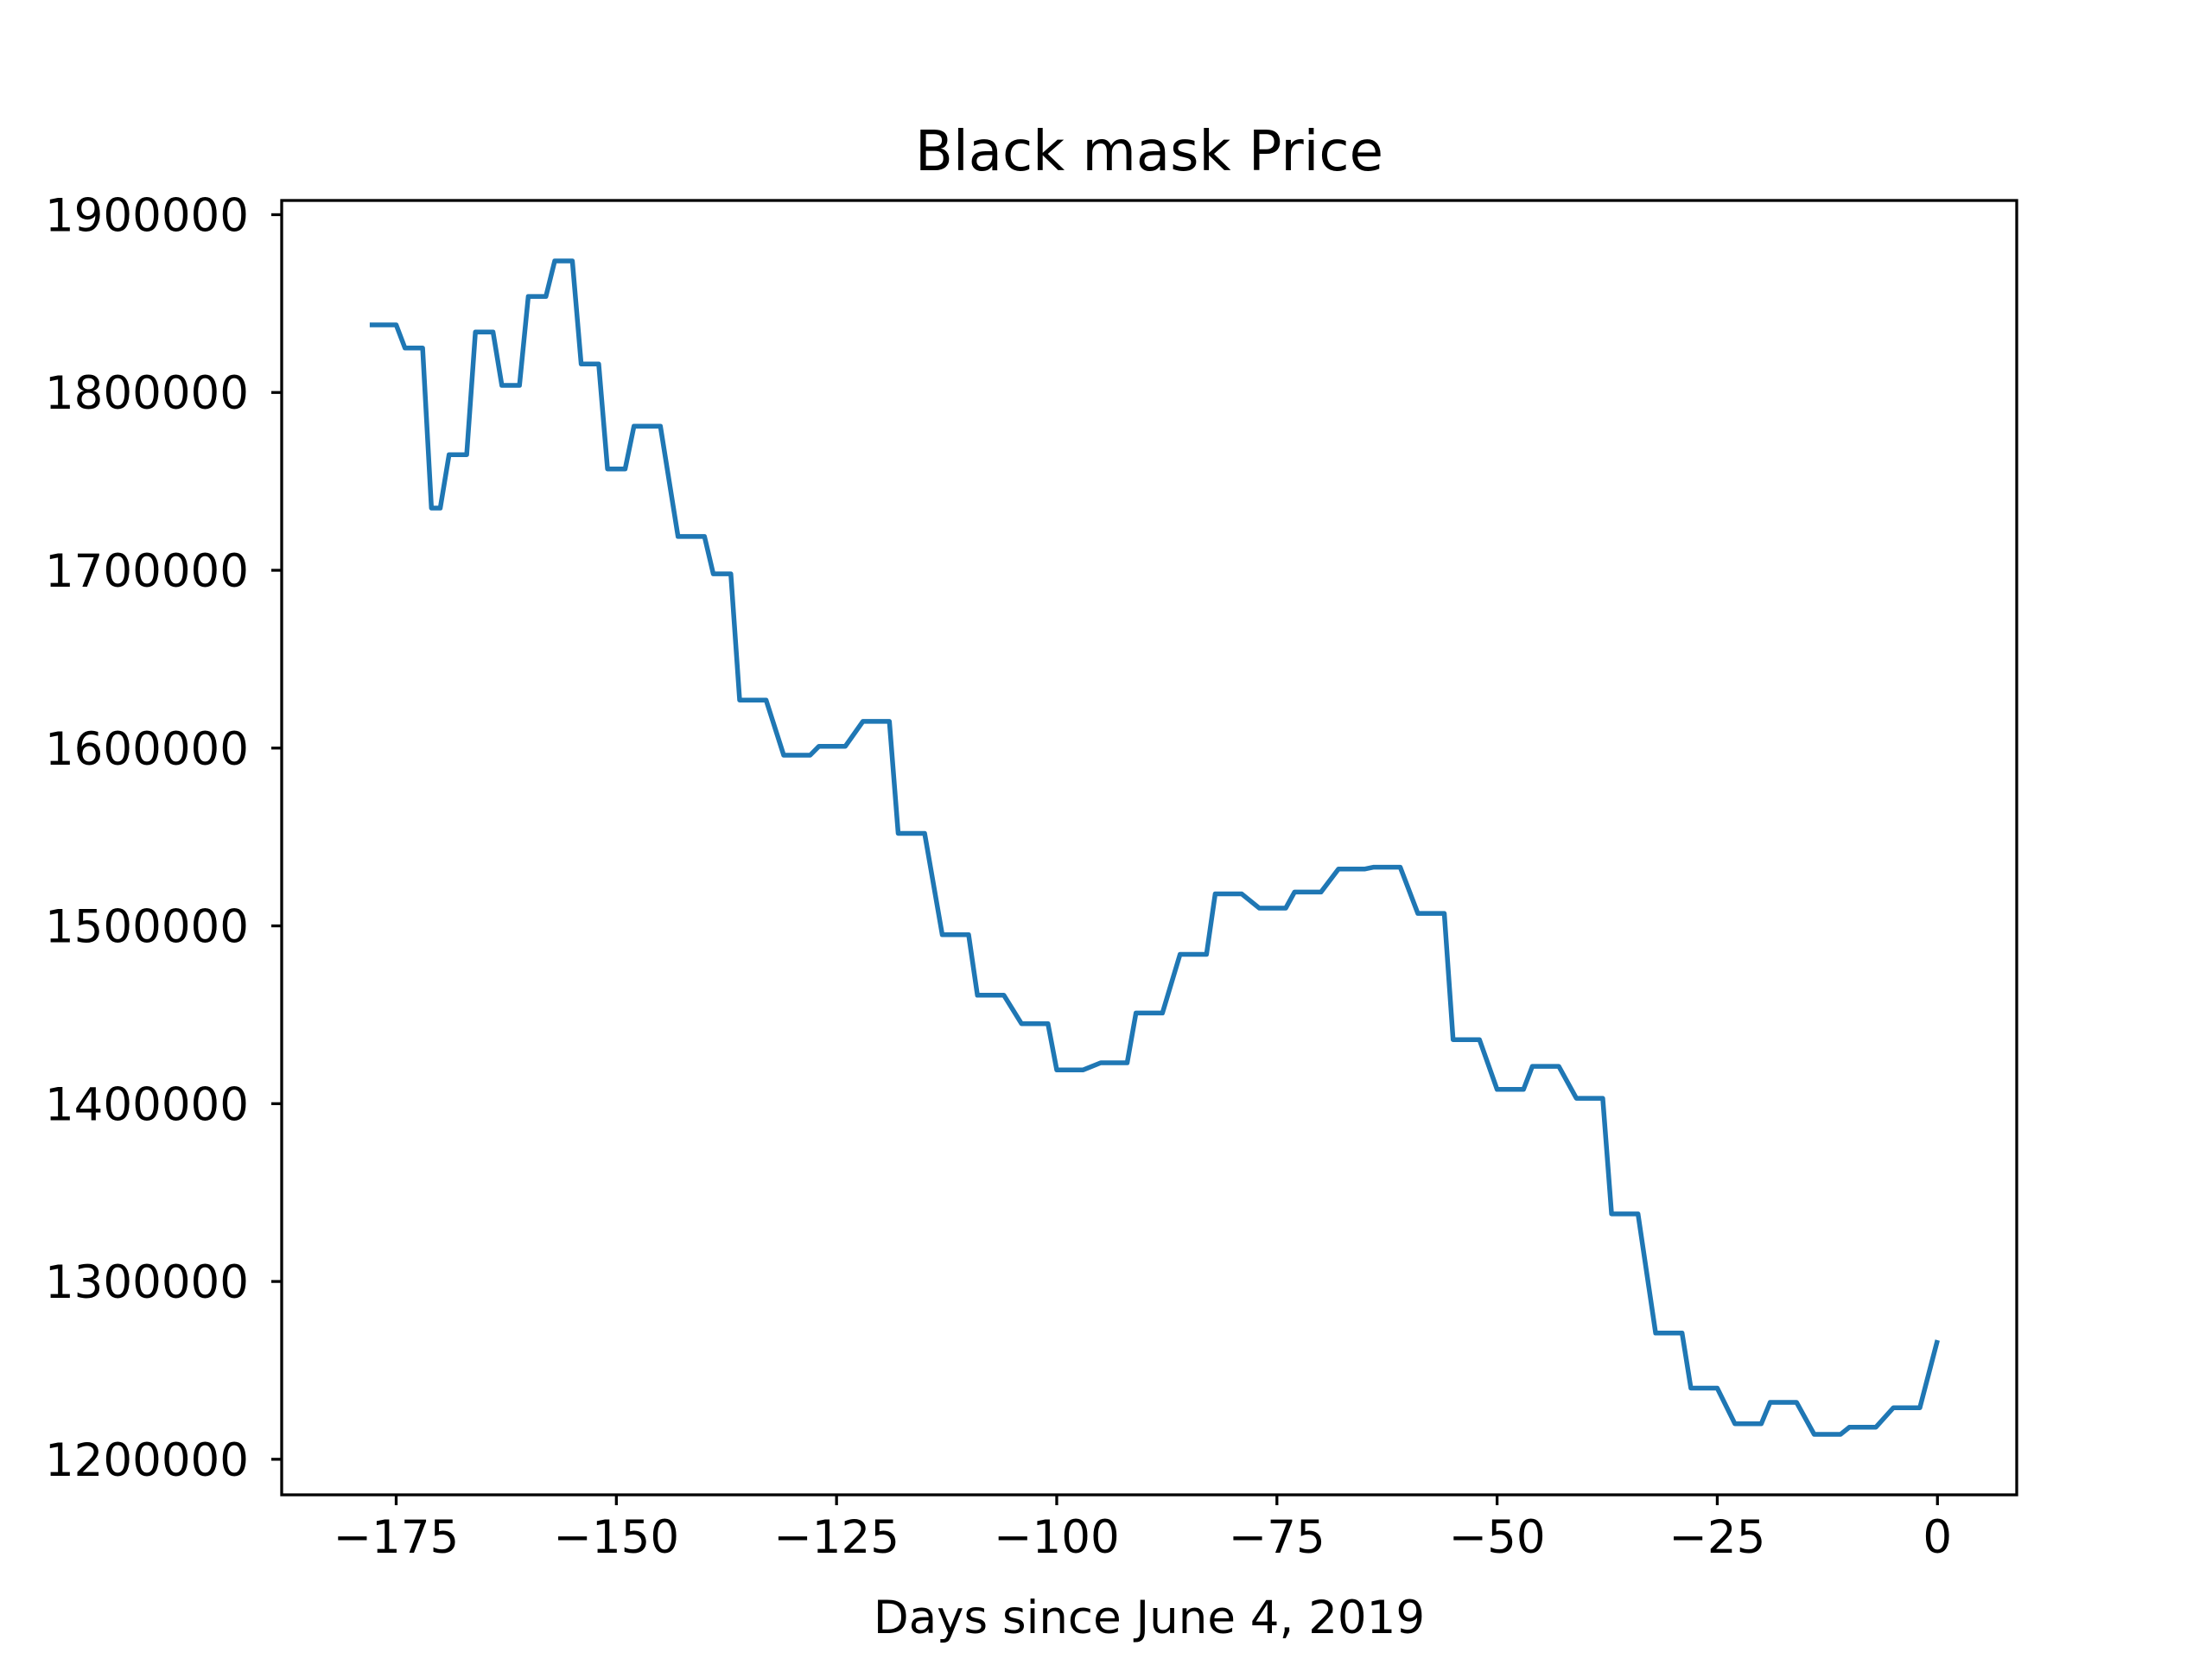 This screenshot has height=1659, width=2212. I want to click on x-tick-label: 0, so click(1937, 1537).